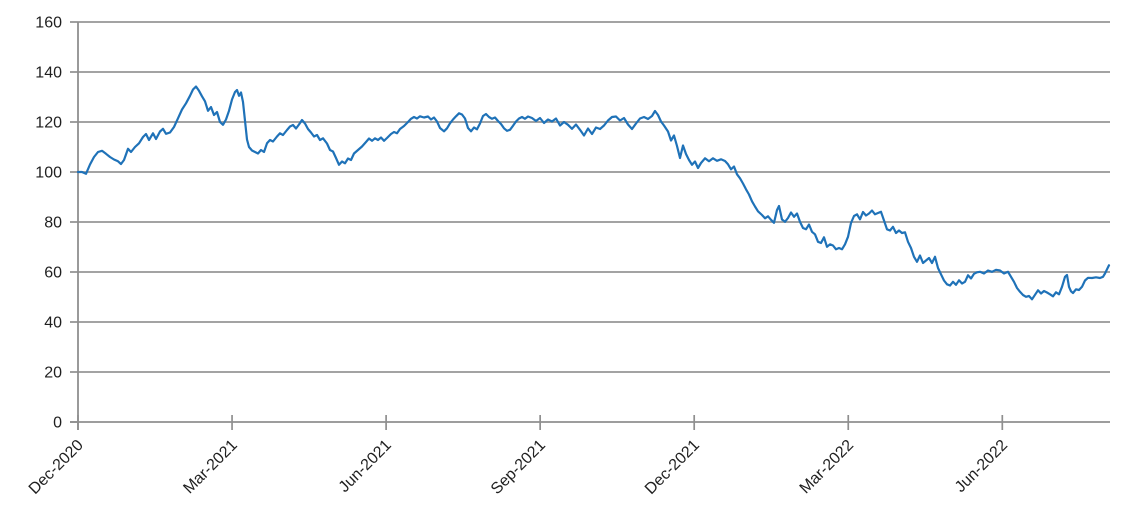  Describe the element at coordinates (48, 23) in the screenshot. I see `y-tick-label: 160` at that location.